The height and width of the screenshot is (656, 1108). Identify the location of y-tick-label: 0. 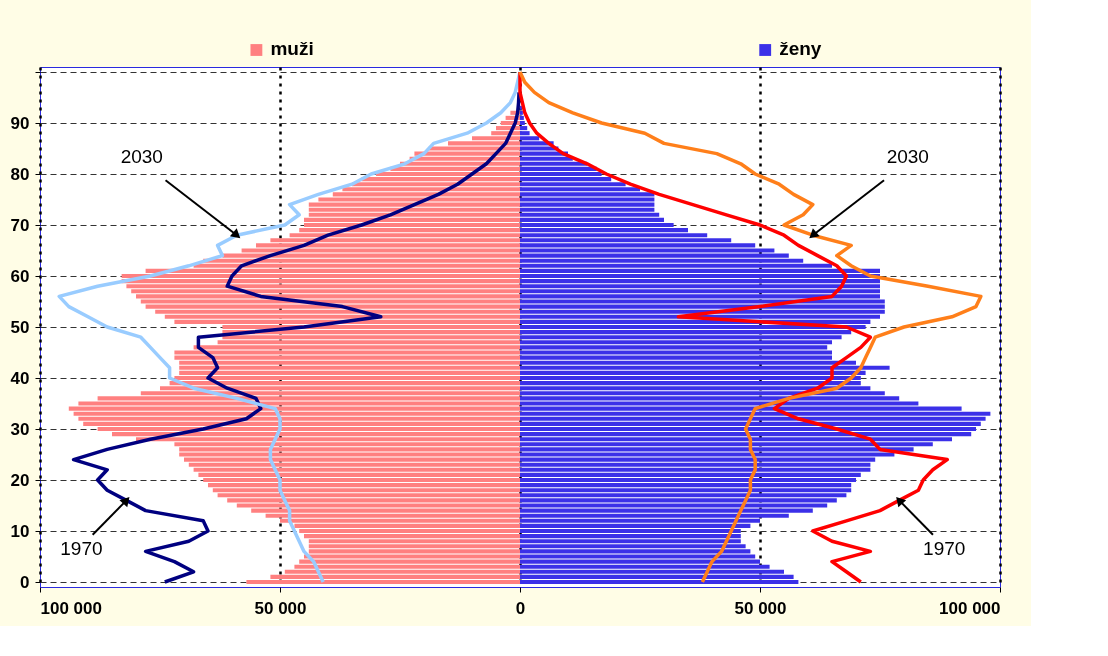
(25, 582).